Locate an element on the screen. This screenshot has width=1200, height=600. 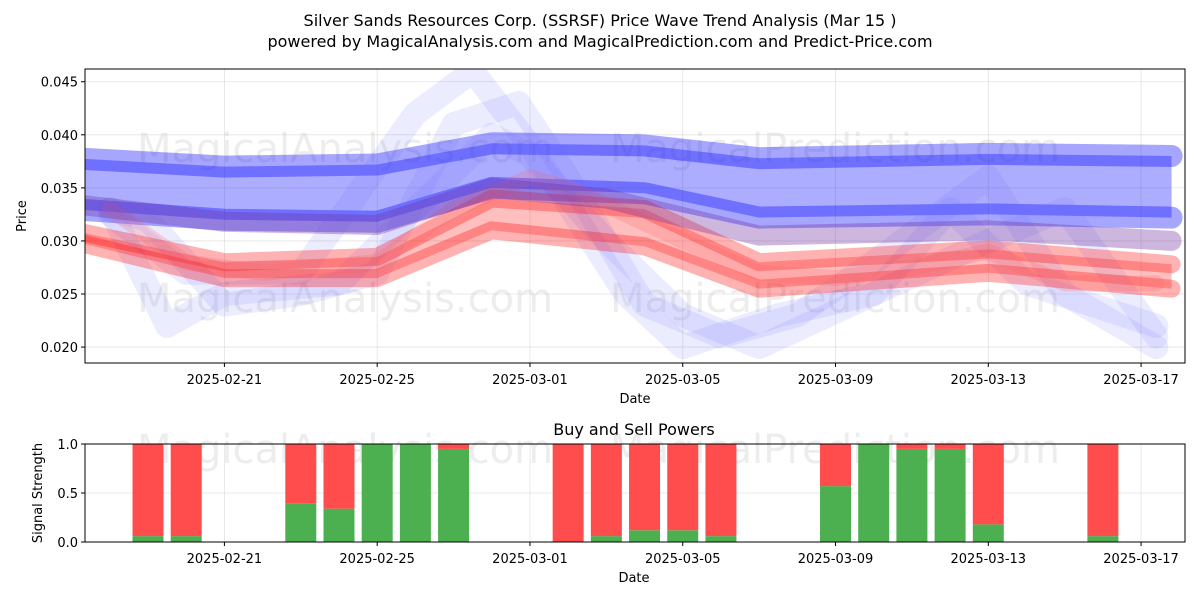
power-y-axis-label: Signal Strength is located at coordinates (38, 493).